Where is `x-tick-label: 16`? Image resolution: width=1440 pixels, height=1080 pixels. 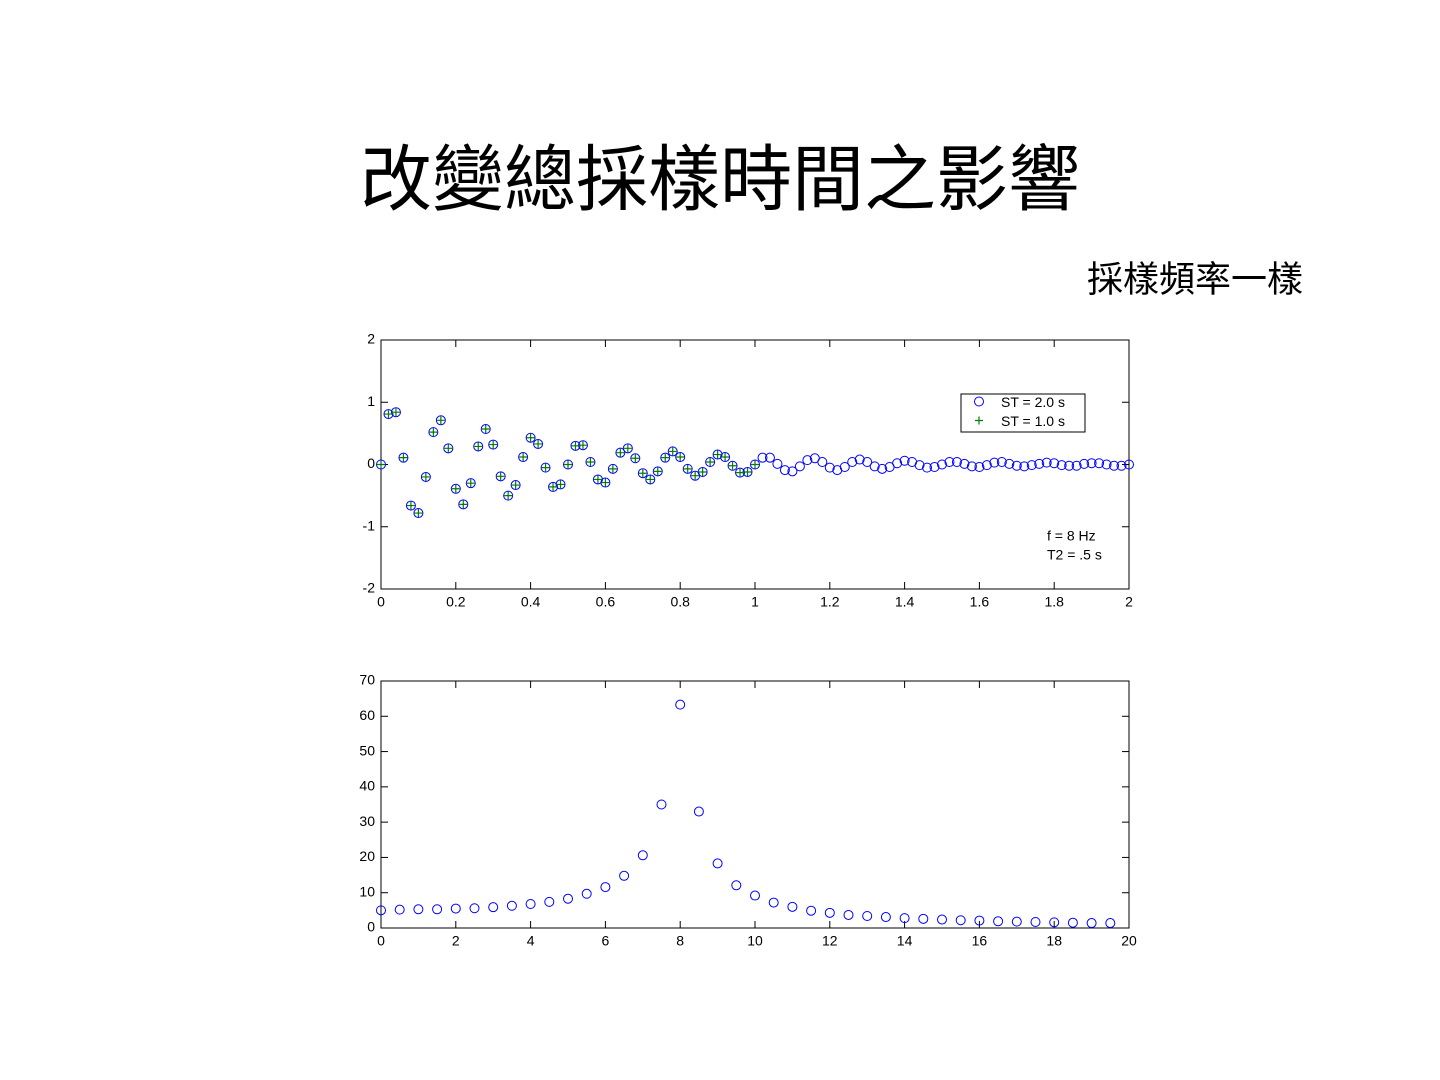 x-tick-label: 16 is located at coordinates (980, 941).